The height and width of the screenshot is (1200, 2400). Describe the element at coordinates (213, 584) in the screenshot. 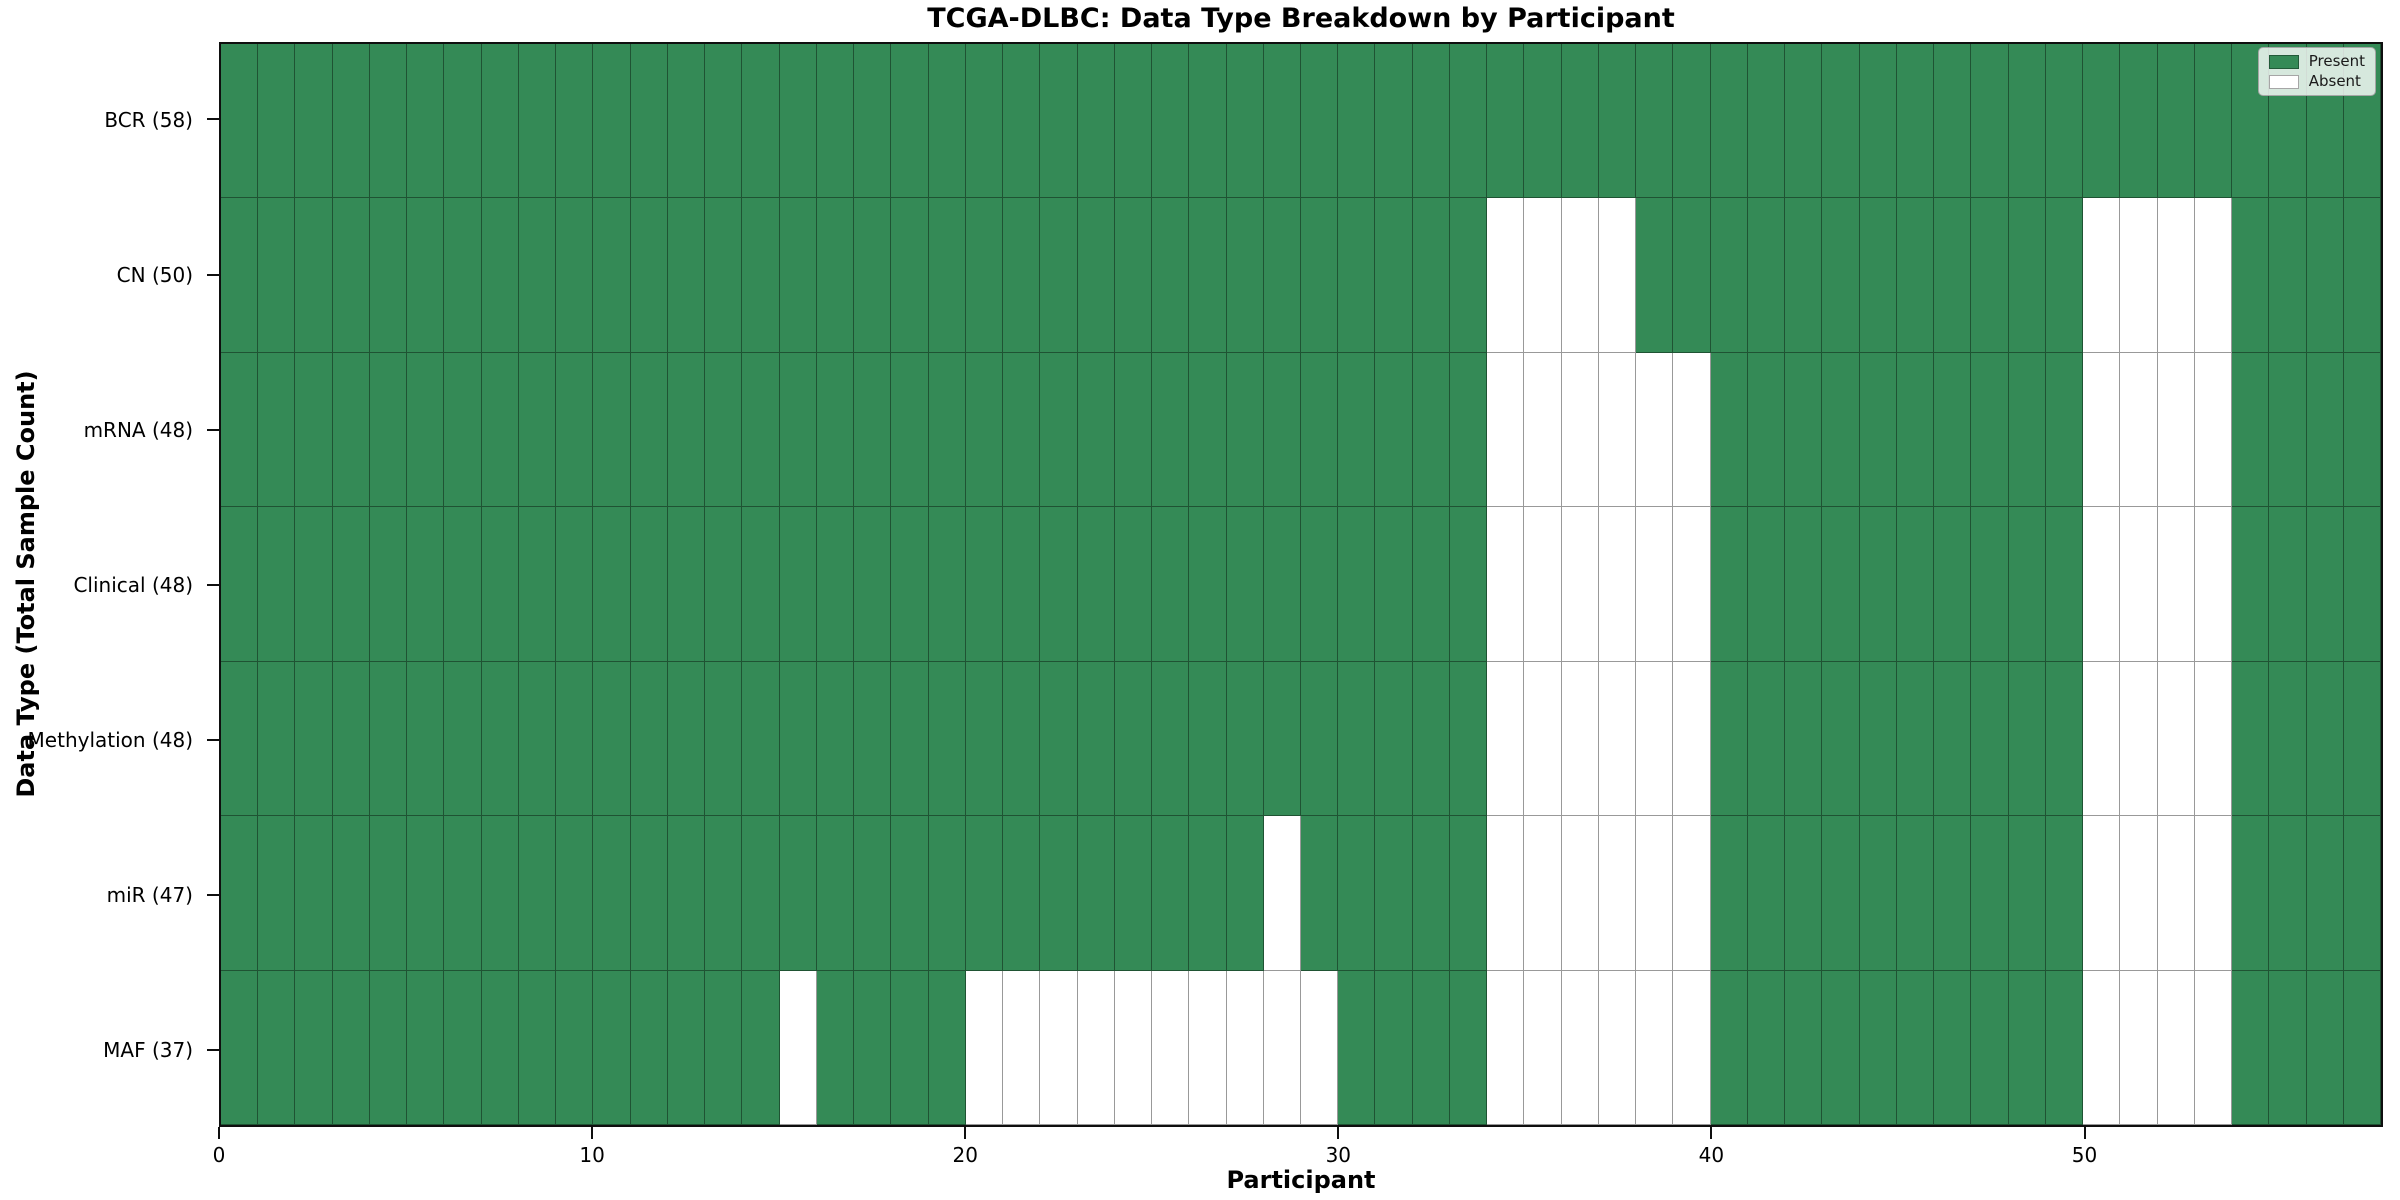

I see `y-tick-mark` at that location.